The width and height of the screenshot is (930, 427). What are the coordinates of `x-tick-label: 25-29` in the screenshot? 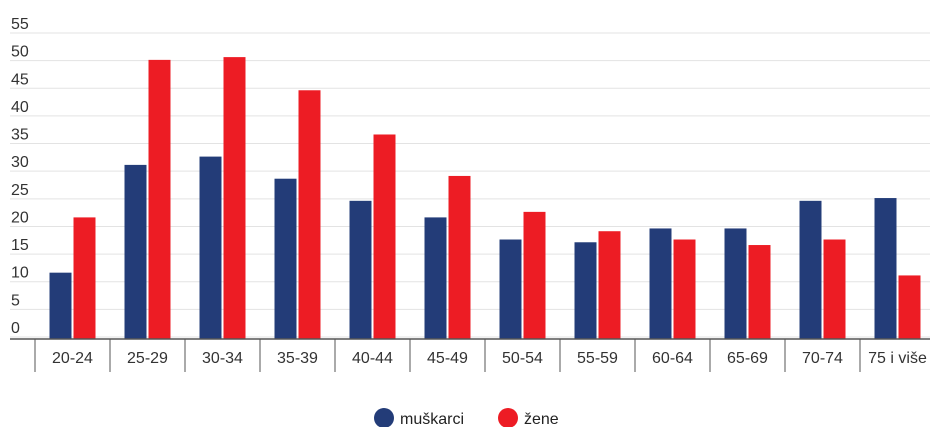 It's located at (147, 358).